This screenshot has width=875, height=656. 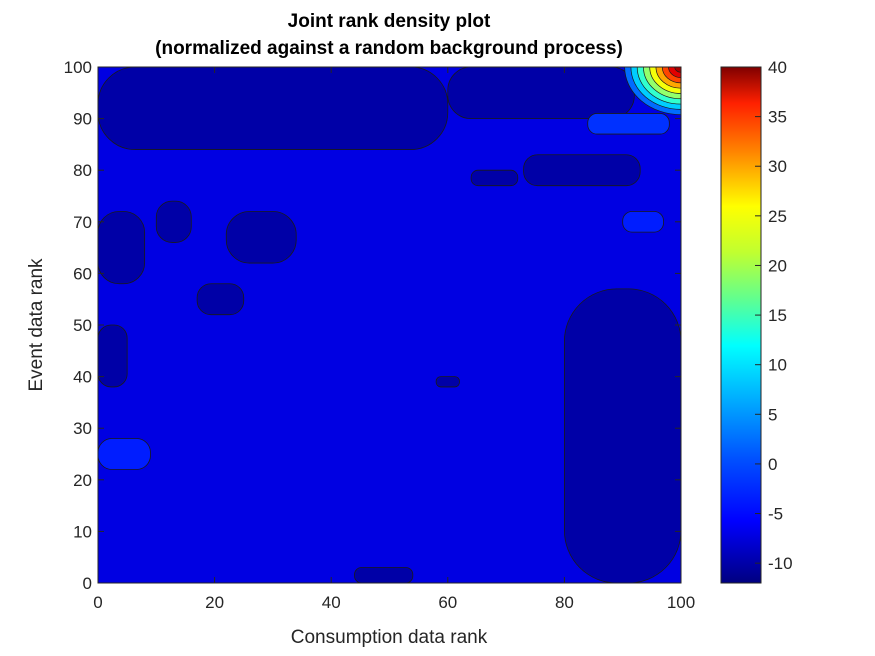 I want to click on y-tick-label: 40, so click(x=82, y=377).